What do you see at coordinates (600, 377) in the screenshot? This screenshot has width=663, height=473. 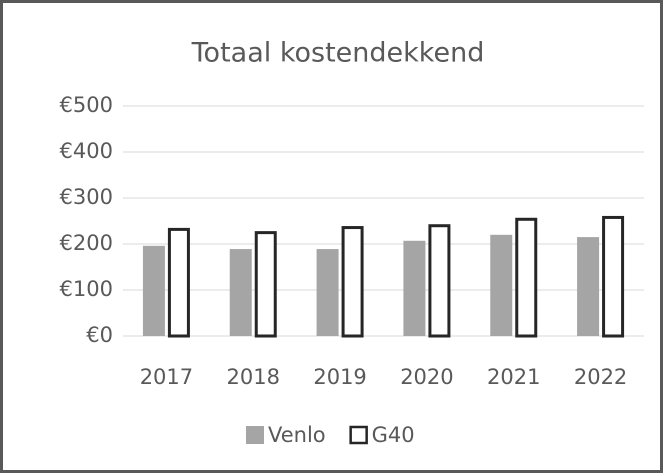 I see `x-tick-label: 2022` at bounding box center [600, 377].